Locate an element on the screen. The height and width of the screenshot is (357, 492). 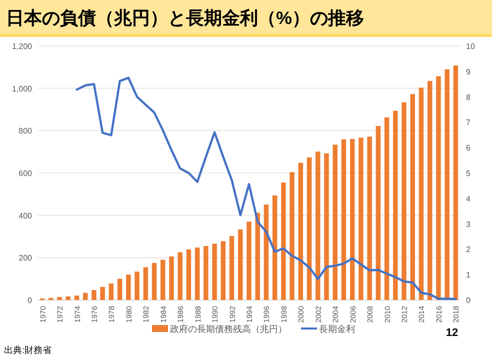
y2-tick-label: 0 is located at coordinates (468, 300).